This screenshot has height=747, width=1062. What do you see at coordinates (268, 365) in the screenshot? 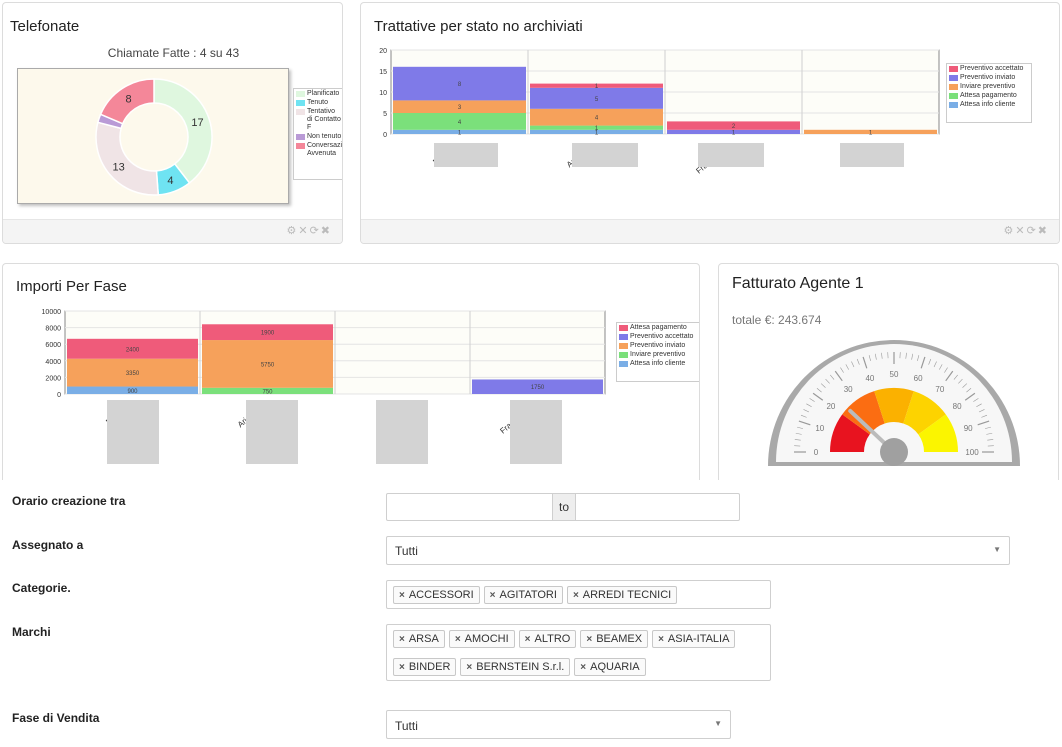
I see `importi-bar-value-label: 5750` at bounding box center [268, 365].